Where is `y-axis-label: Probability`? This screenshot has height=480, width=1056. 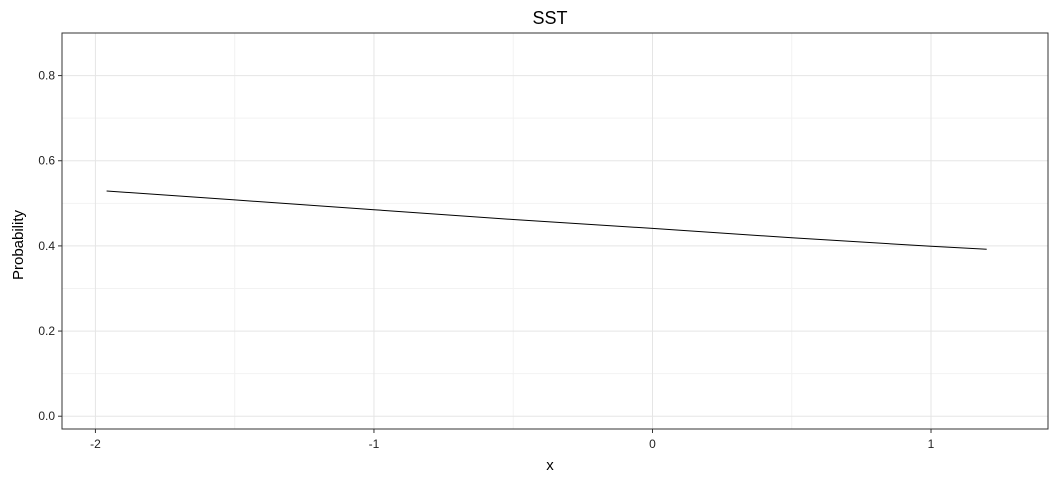
y-axis-label: Probability is located at coordinates (18, 244).